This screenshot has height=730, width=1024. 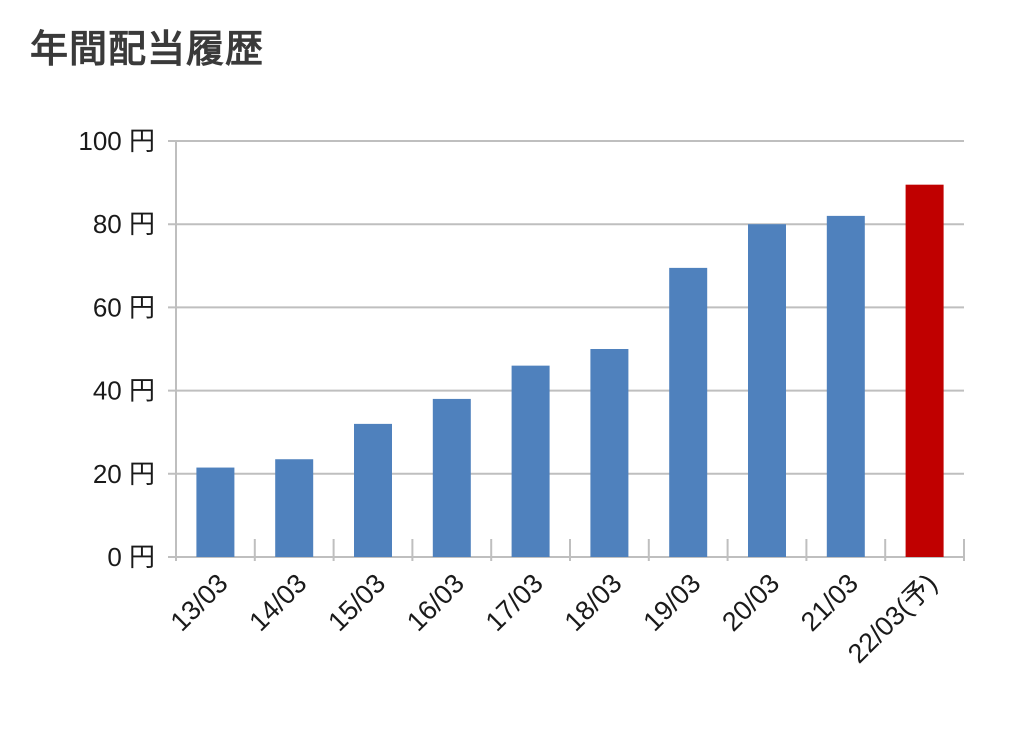 What do you see at coordinates (451, 477) in the screenshot?
I see `bar-16/03` at bounding box center [451, 477].